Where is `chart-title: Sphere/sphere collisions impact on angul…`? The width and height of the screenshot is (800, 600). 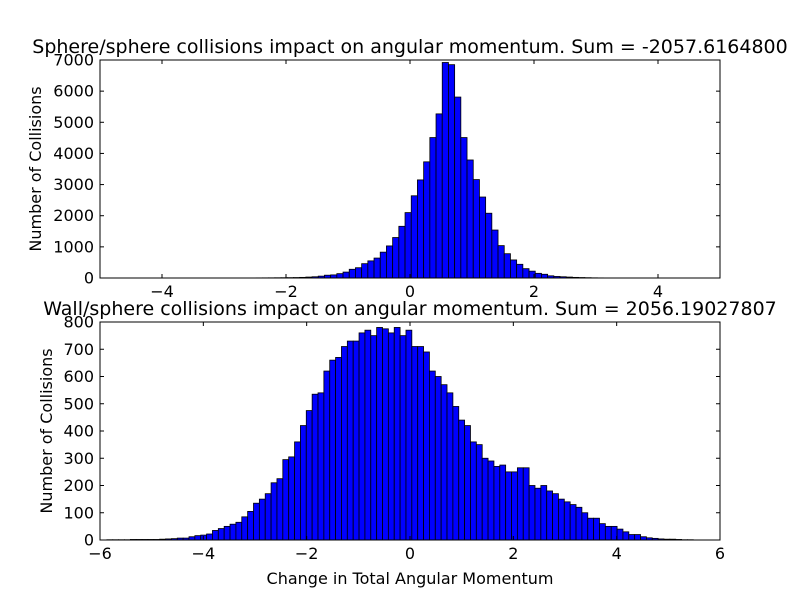 chart-title: Sphere/sphere collisions impact on angul… is located at coordinates (409, 47).